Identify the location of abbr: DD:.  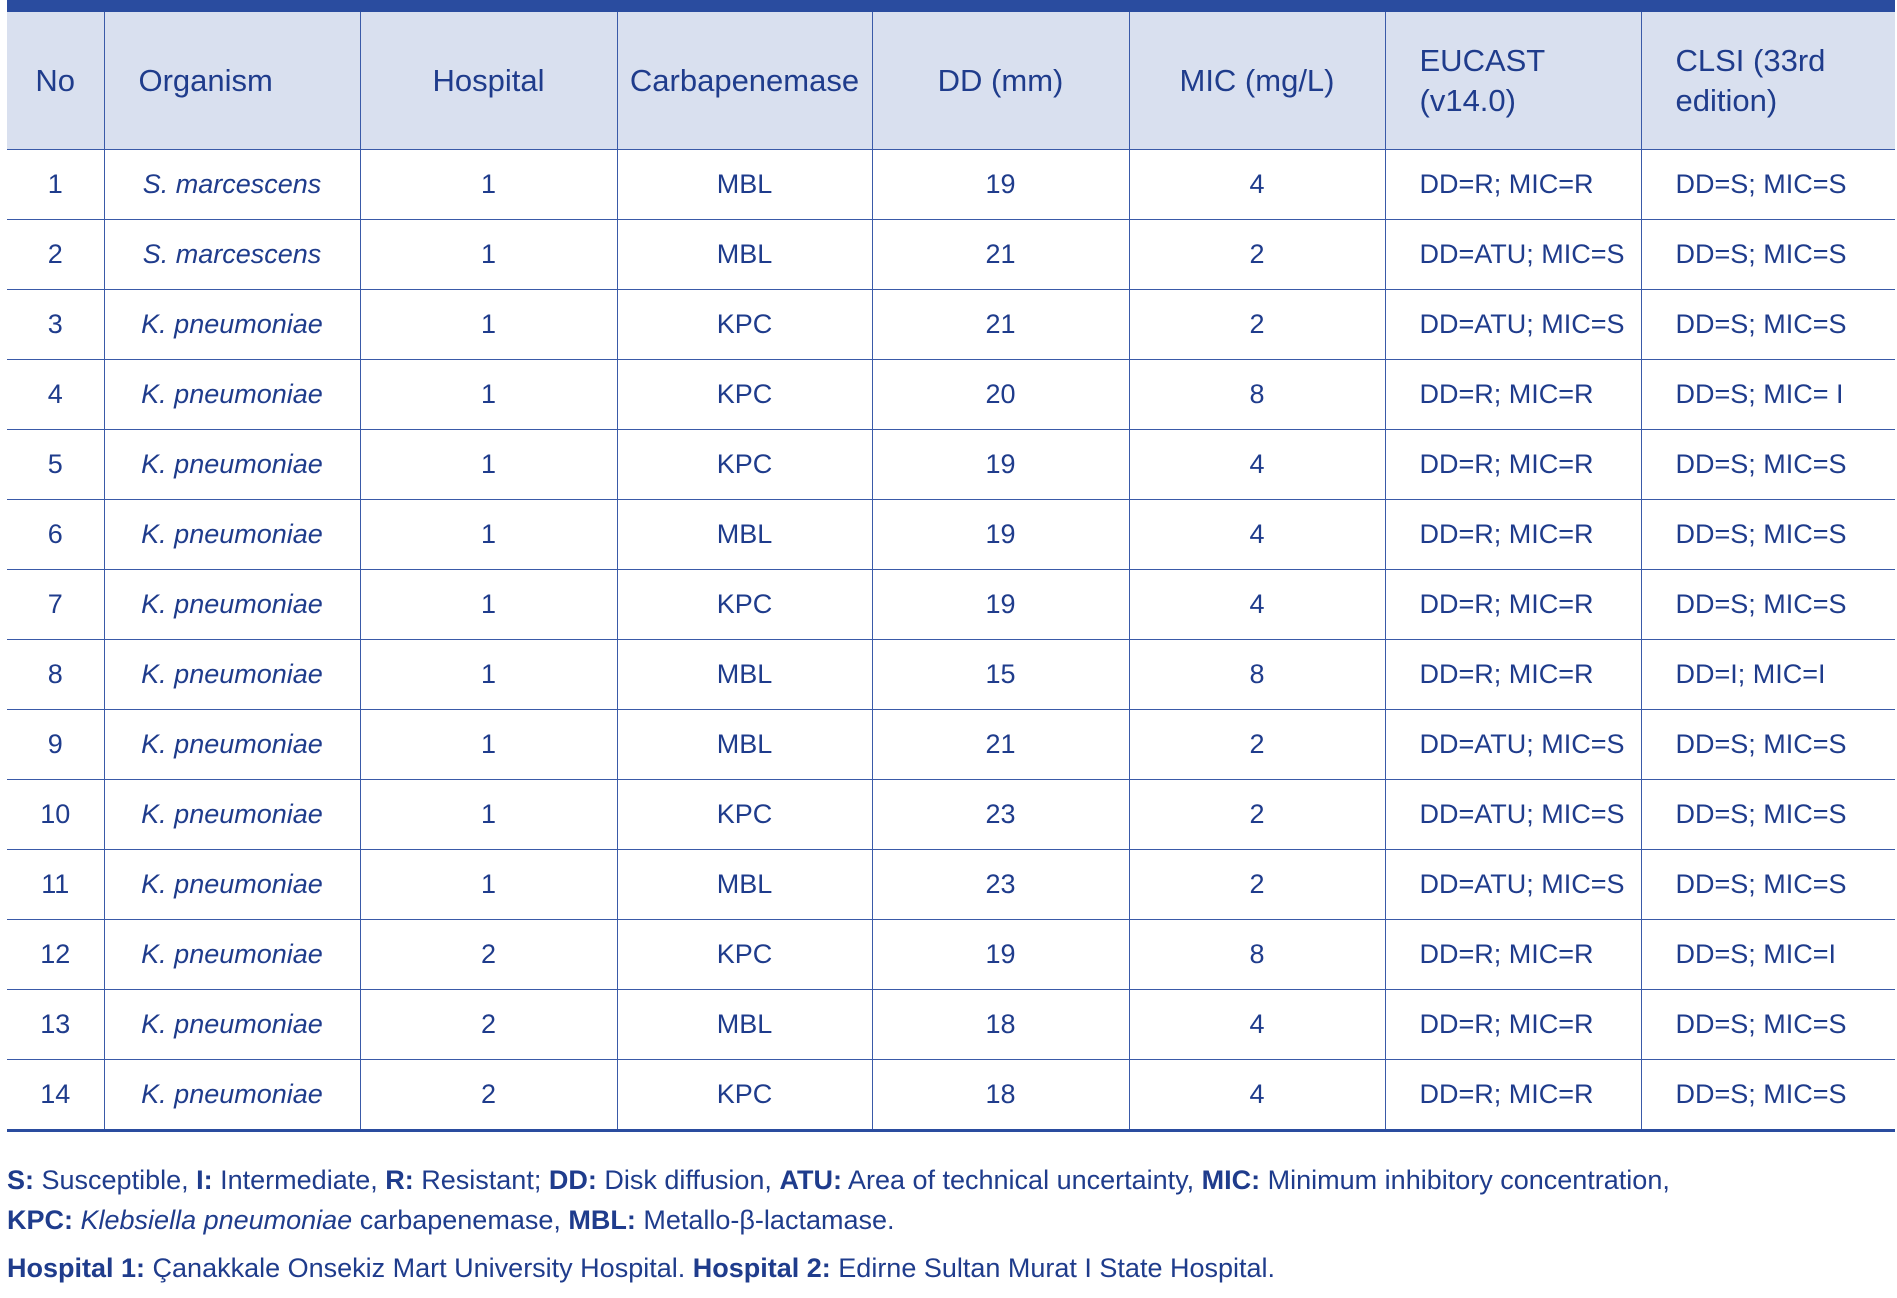
(572, 1180).